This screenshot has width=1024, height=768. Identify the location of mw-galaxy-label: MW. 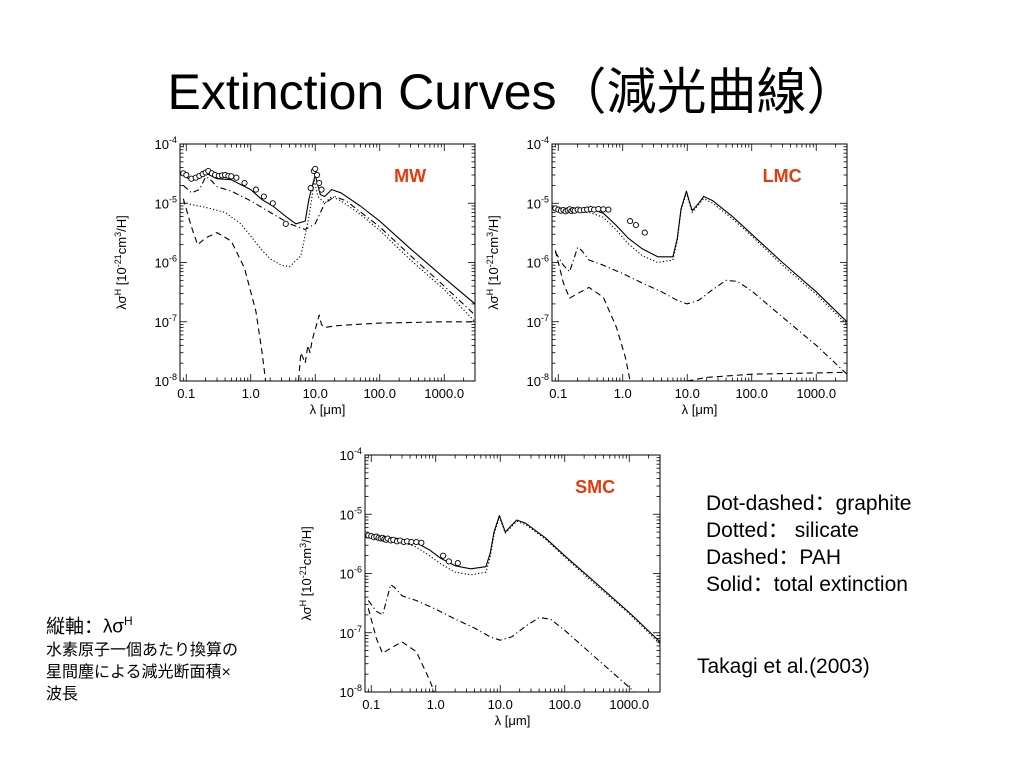
(410, 176).